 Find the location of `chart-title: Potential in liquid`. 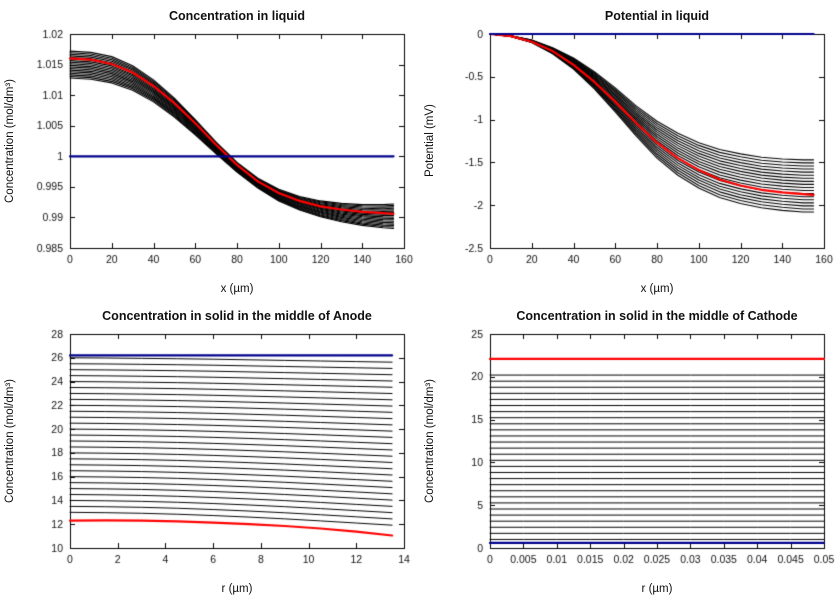

chart-title: Potential in liquid is located at coordinates (657, 16).